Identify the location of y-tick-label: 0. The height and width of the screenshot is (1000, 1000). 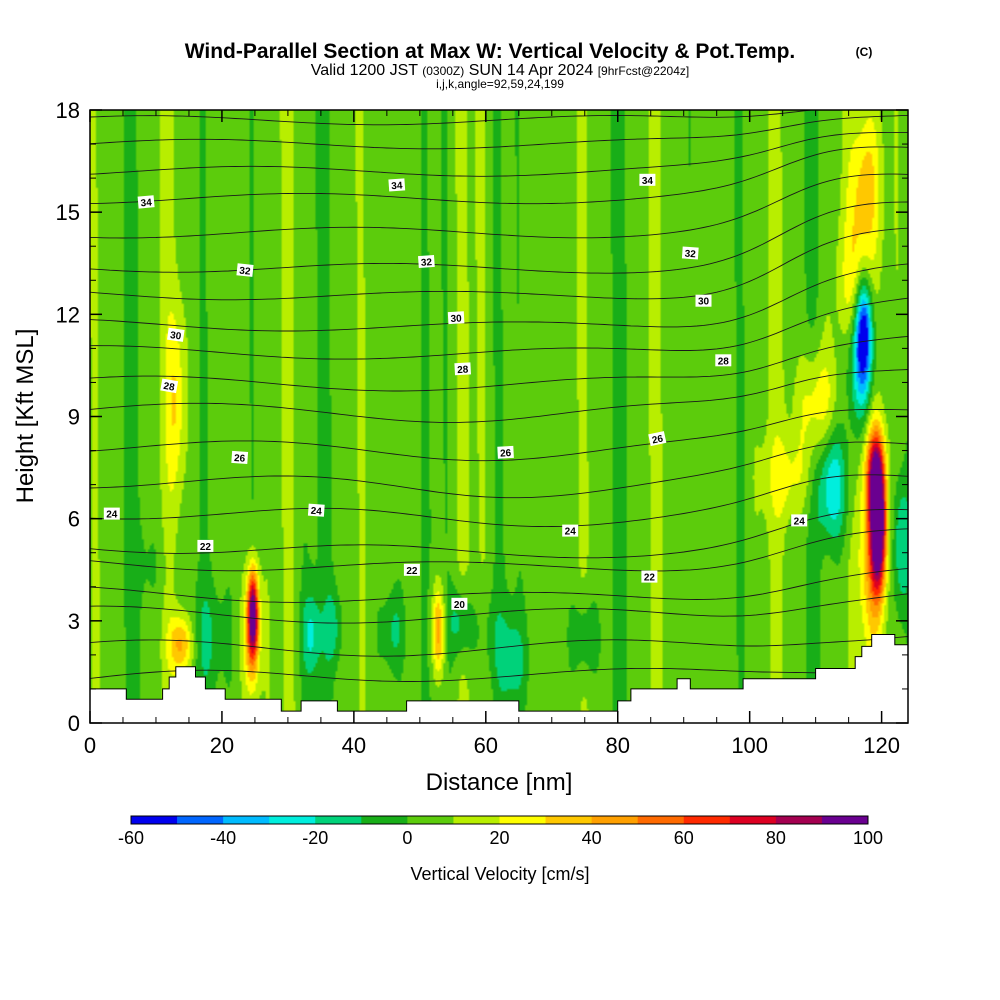
(74, 723).